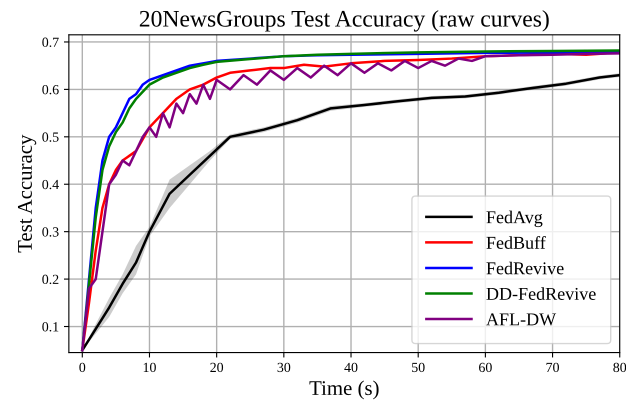 This screenshot has width=626, height=410. I want to click on x-tick-label: 0, so click(82, 367).